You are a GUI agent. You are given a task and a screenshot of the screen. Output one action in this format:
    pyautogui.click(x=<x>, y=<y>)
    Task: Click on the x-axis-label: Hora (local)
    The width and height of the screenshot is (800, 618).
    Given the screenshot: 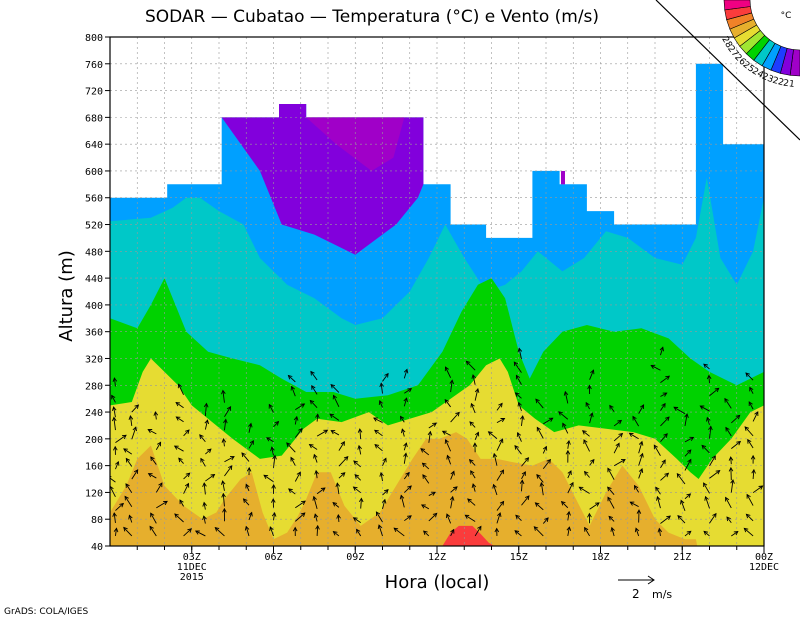 What is the action you would take?
    pyautogui.click(x=437, y=582)
    